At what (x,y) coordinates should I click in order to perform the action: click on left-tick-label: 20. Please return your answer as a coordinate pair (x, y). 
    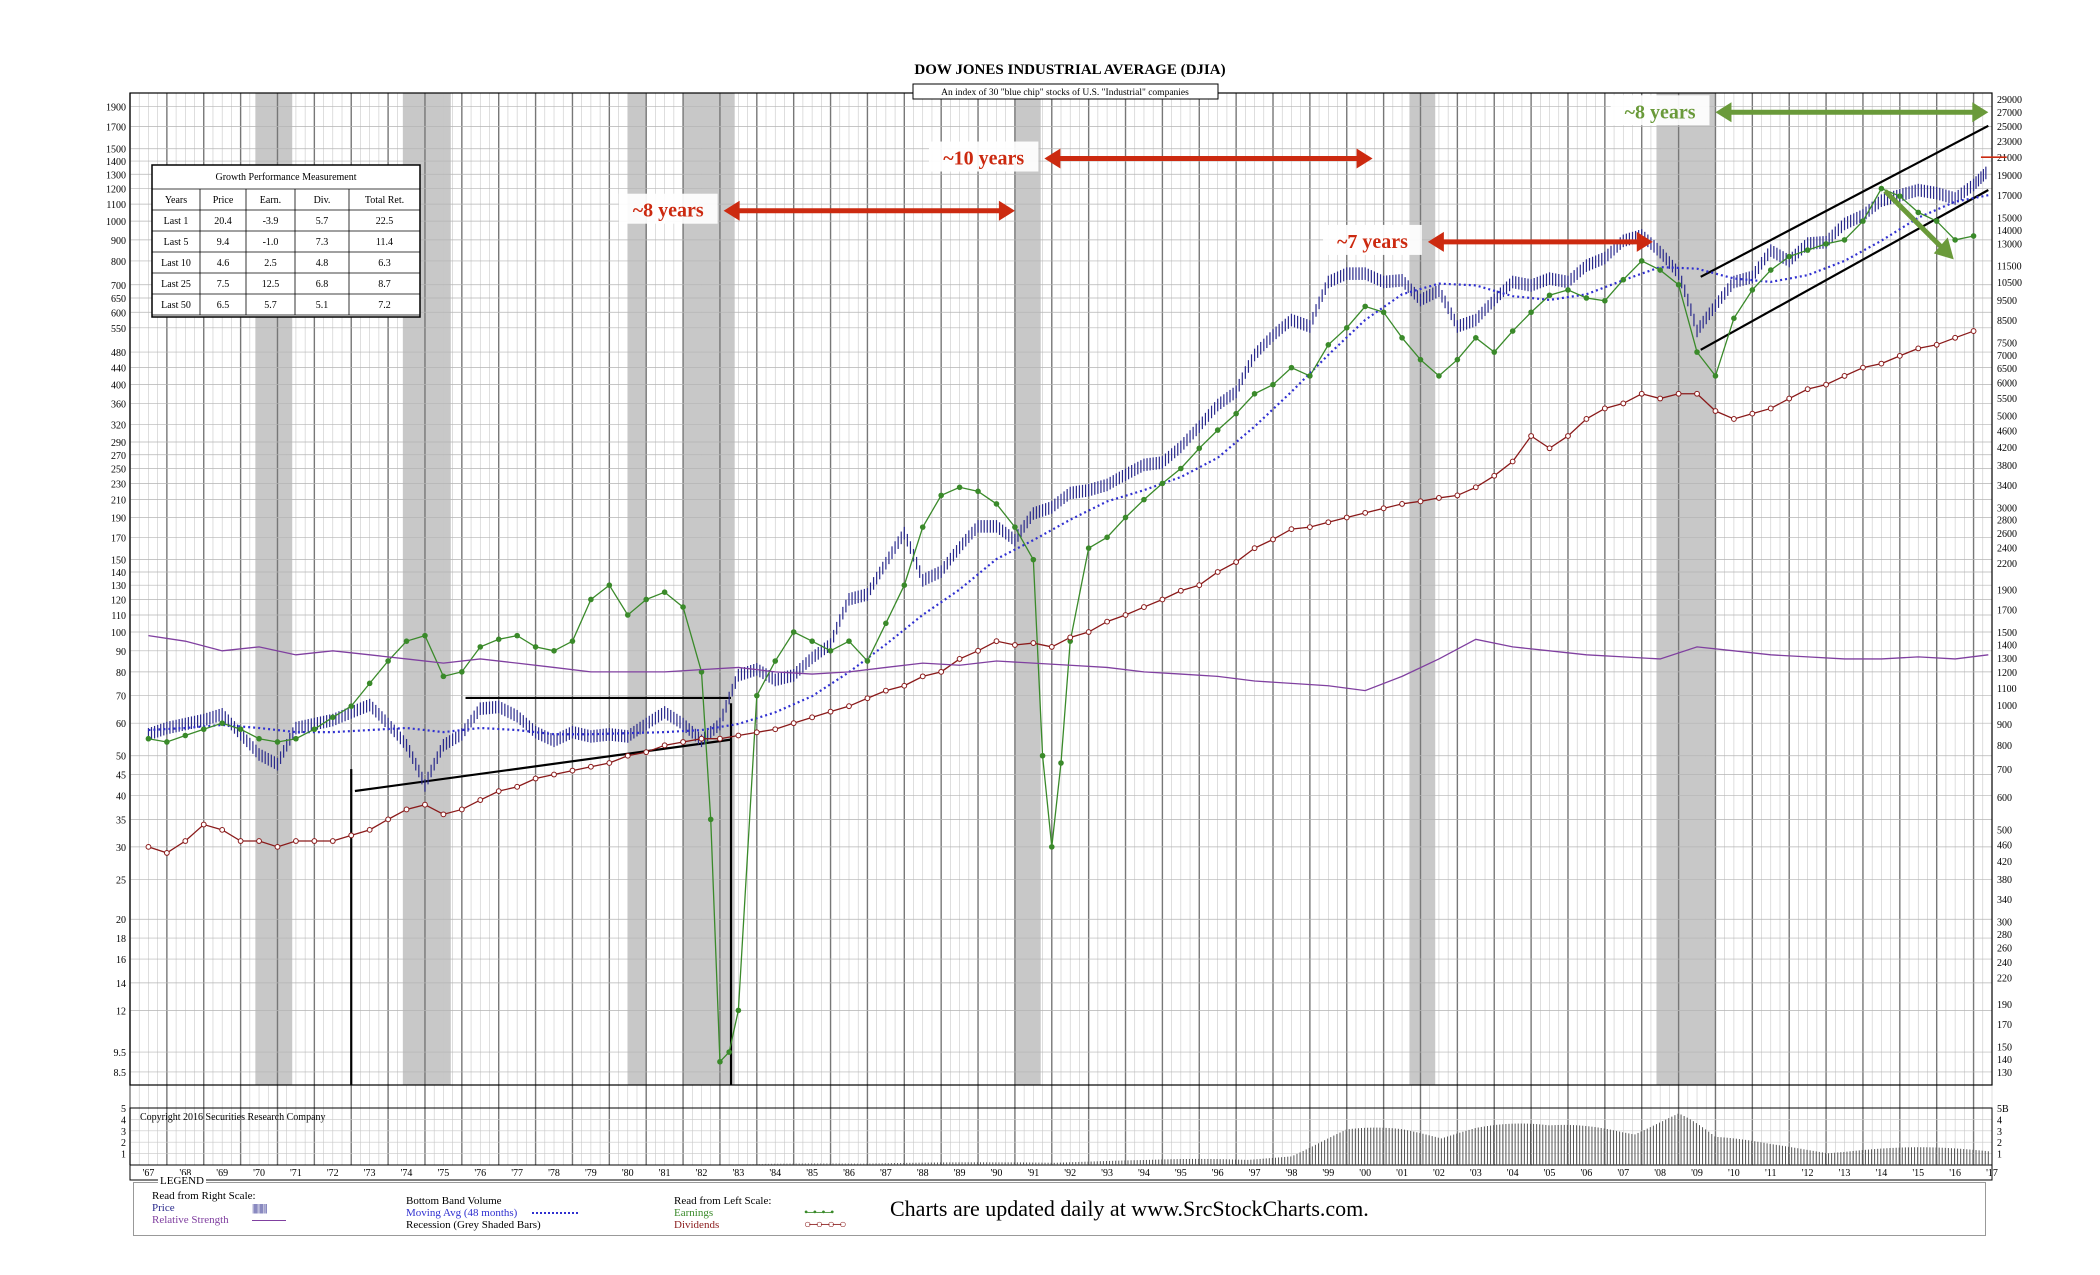
    Looking at the image, I should click on (121, 920).